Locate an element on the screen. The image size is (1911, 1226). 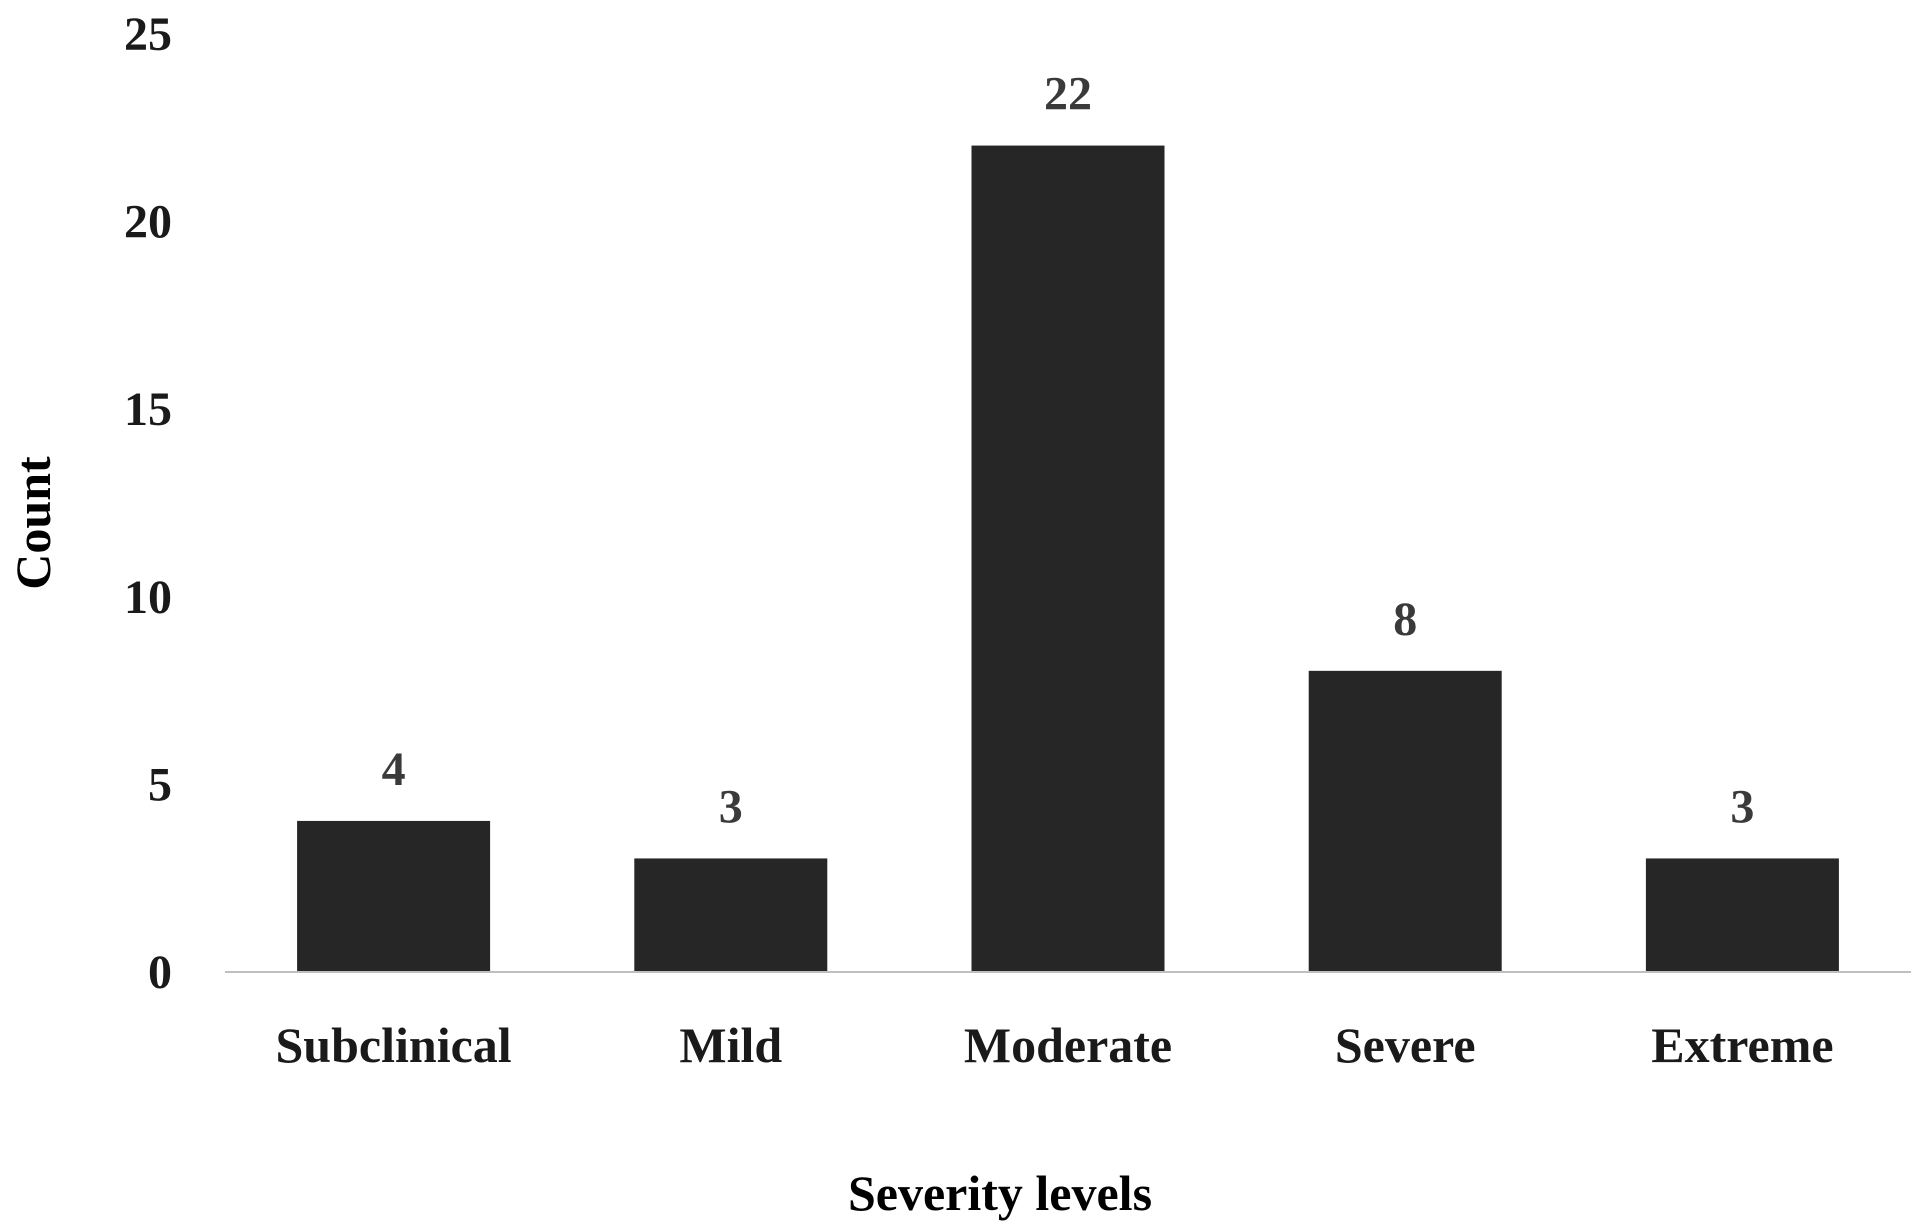
y-tick-label: 20 is located at coordinates (148, 222).